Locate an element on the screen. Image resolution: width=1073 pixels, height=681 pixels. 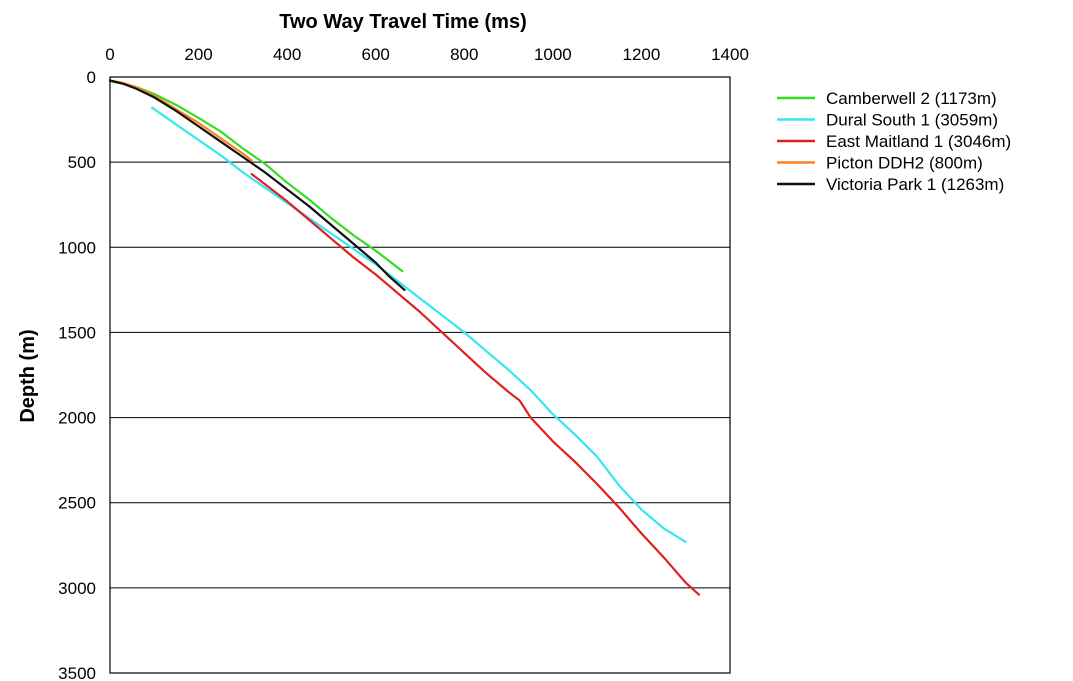
x-tick-label: 200 is located at coordinates (198, 54).